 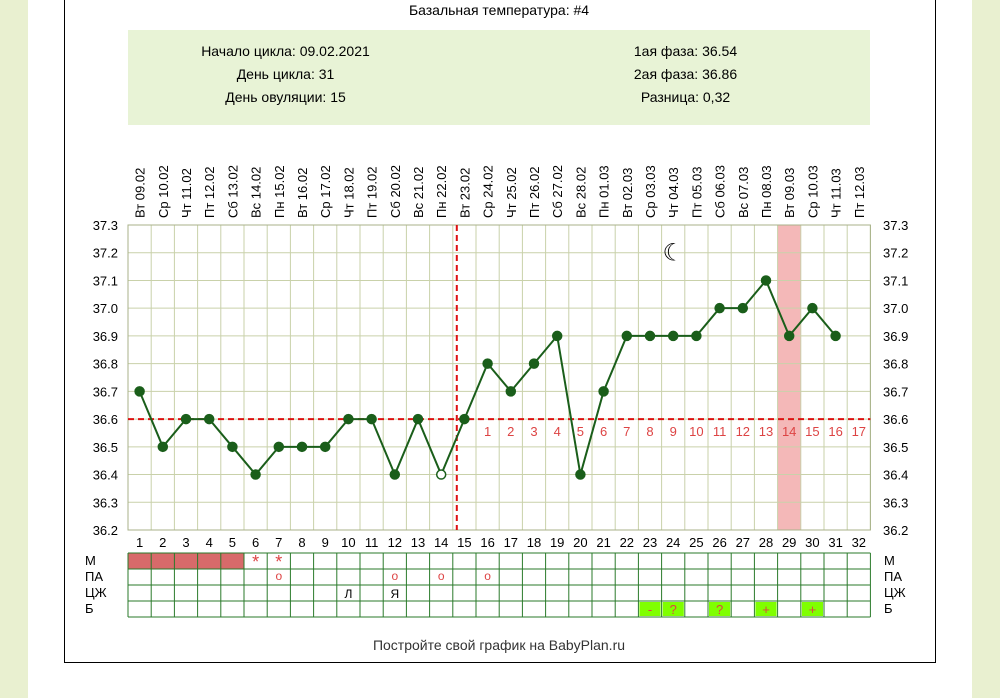 I want to click on date-label: Ср 24.02, so click(x=488, y=191).